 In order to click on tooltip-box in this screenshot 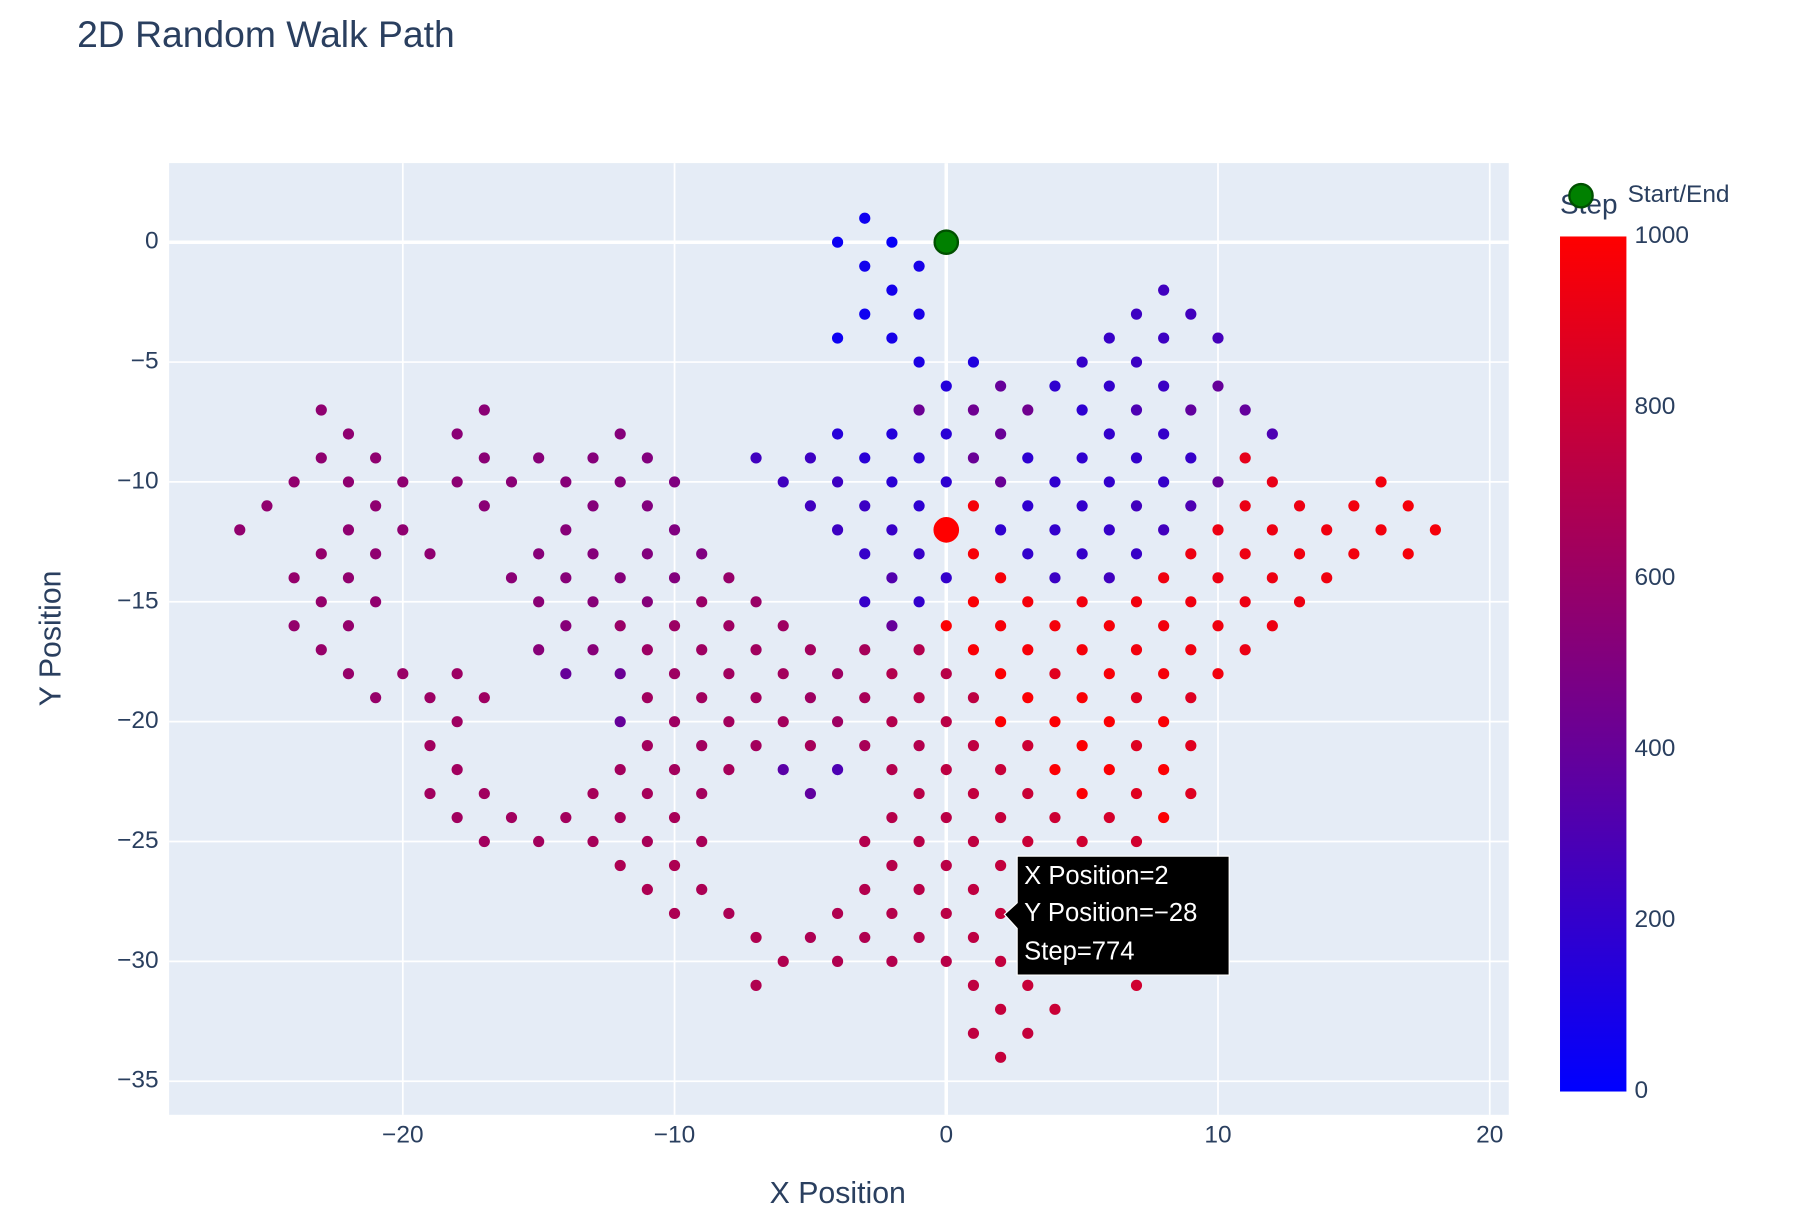, I will do `click(1116, 915)`.